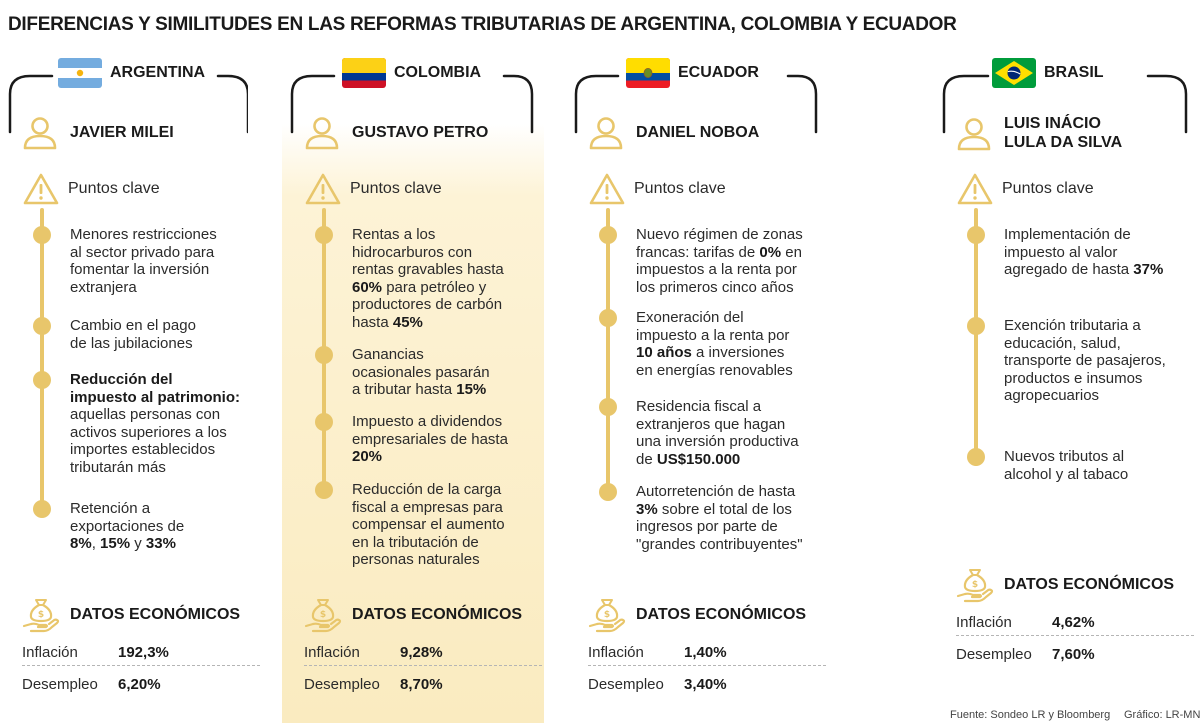 The image size is (1200, 723). Describe the element at coordinates (423, 654) in the screenshot. I see `inflation-row: Inflación 9,28%` at that location.